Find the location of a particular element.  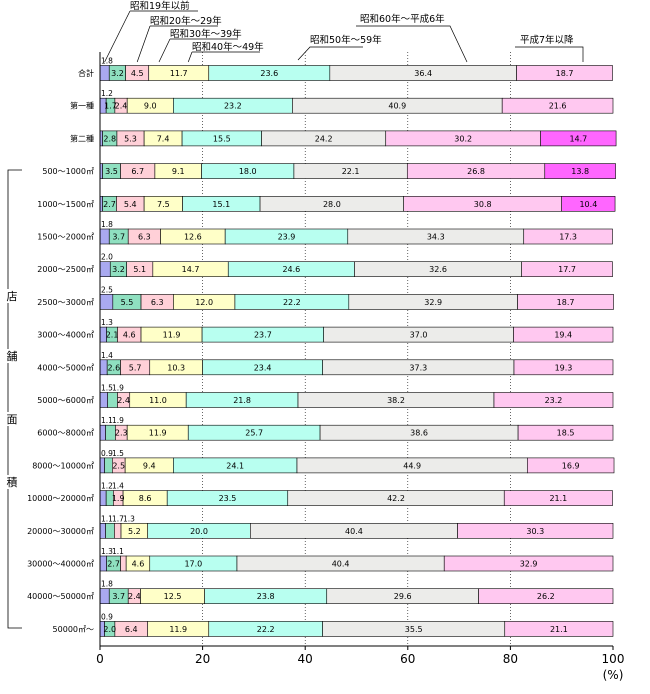

data-label: 9.4 is located at coordinates (149, 465).